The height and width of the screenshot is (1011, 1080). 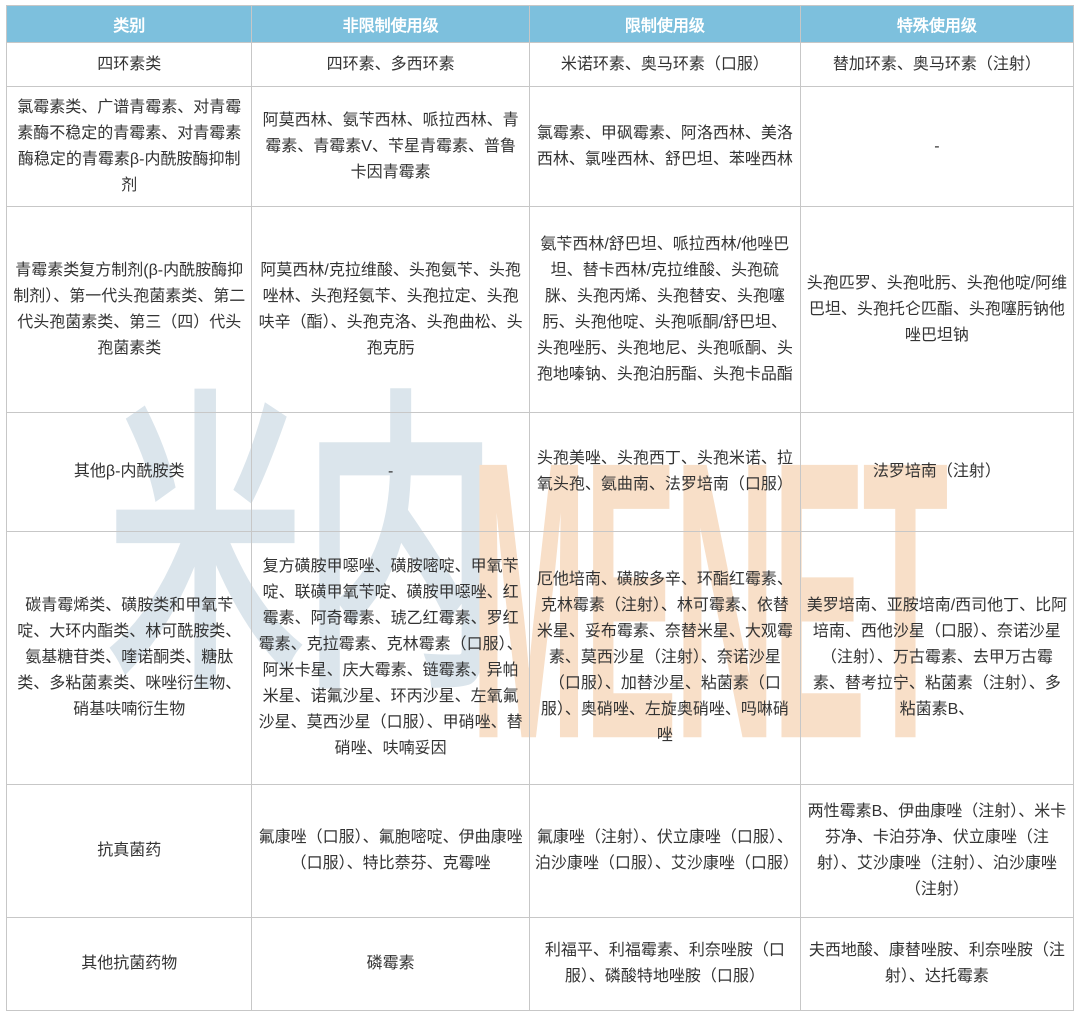 I want to click on table-cell: 氯霉素、甲砜霉素、阿洛西林、美洛西林、氯唑西林、舒巴坦、苯唑西林, so click(x=664, y=146).